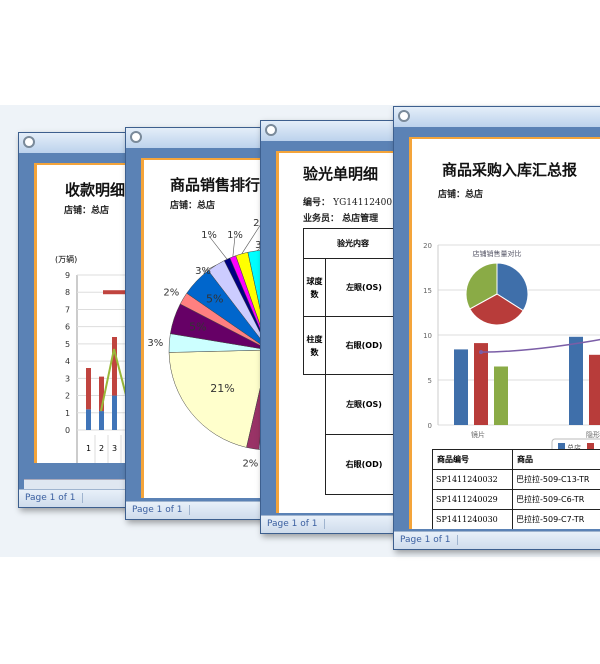 Image resolution: width=600 pixels, height=664 pixels. I want to click on line-point, so click(481, 352).